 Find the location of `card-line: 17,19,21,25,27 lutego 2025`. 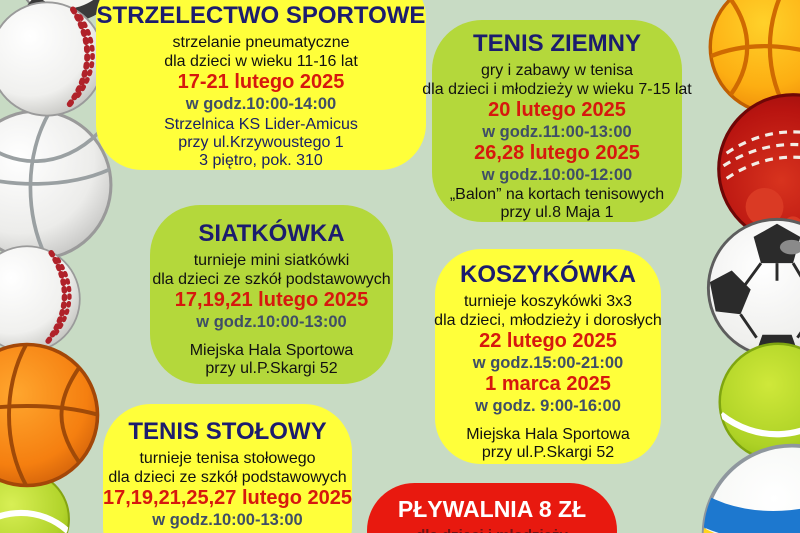

card-line: 17,19,21,25,27 lutego 2025 is located at coordinates (227, 498).